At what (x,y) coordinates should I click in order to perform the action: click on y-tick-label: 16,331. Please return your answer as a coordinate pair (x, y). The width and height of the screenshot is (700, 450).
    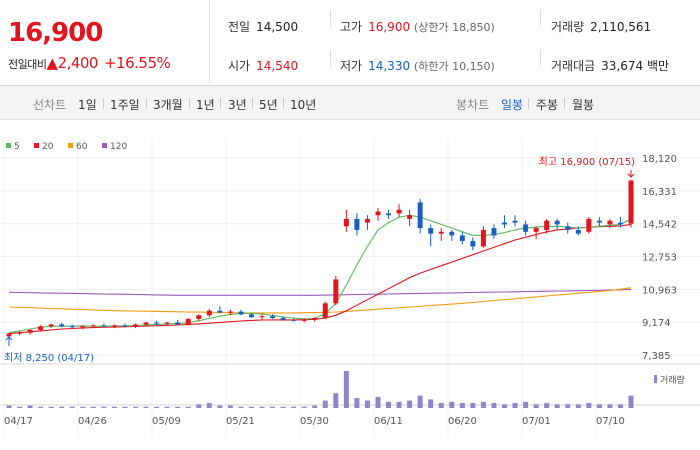
    Looking at the image, I should click on (659, 192).